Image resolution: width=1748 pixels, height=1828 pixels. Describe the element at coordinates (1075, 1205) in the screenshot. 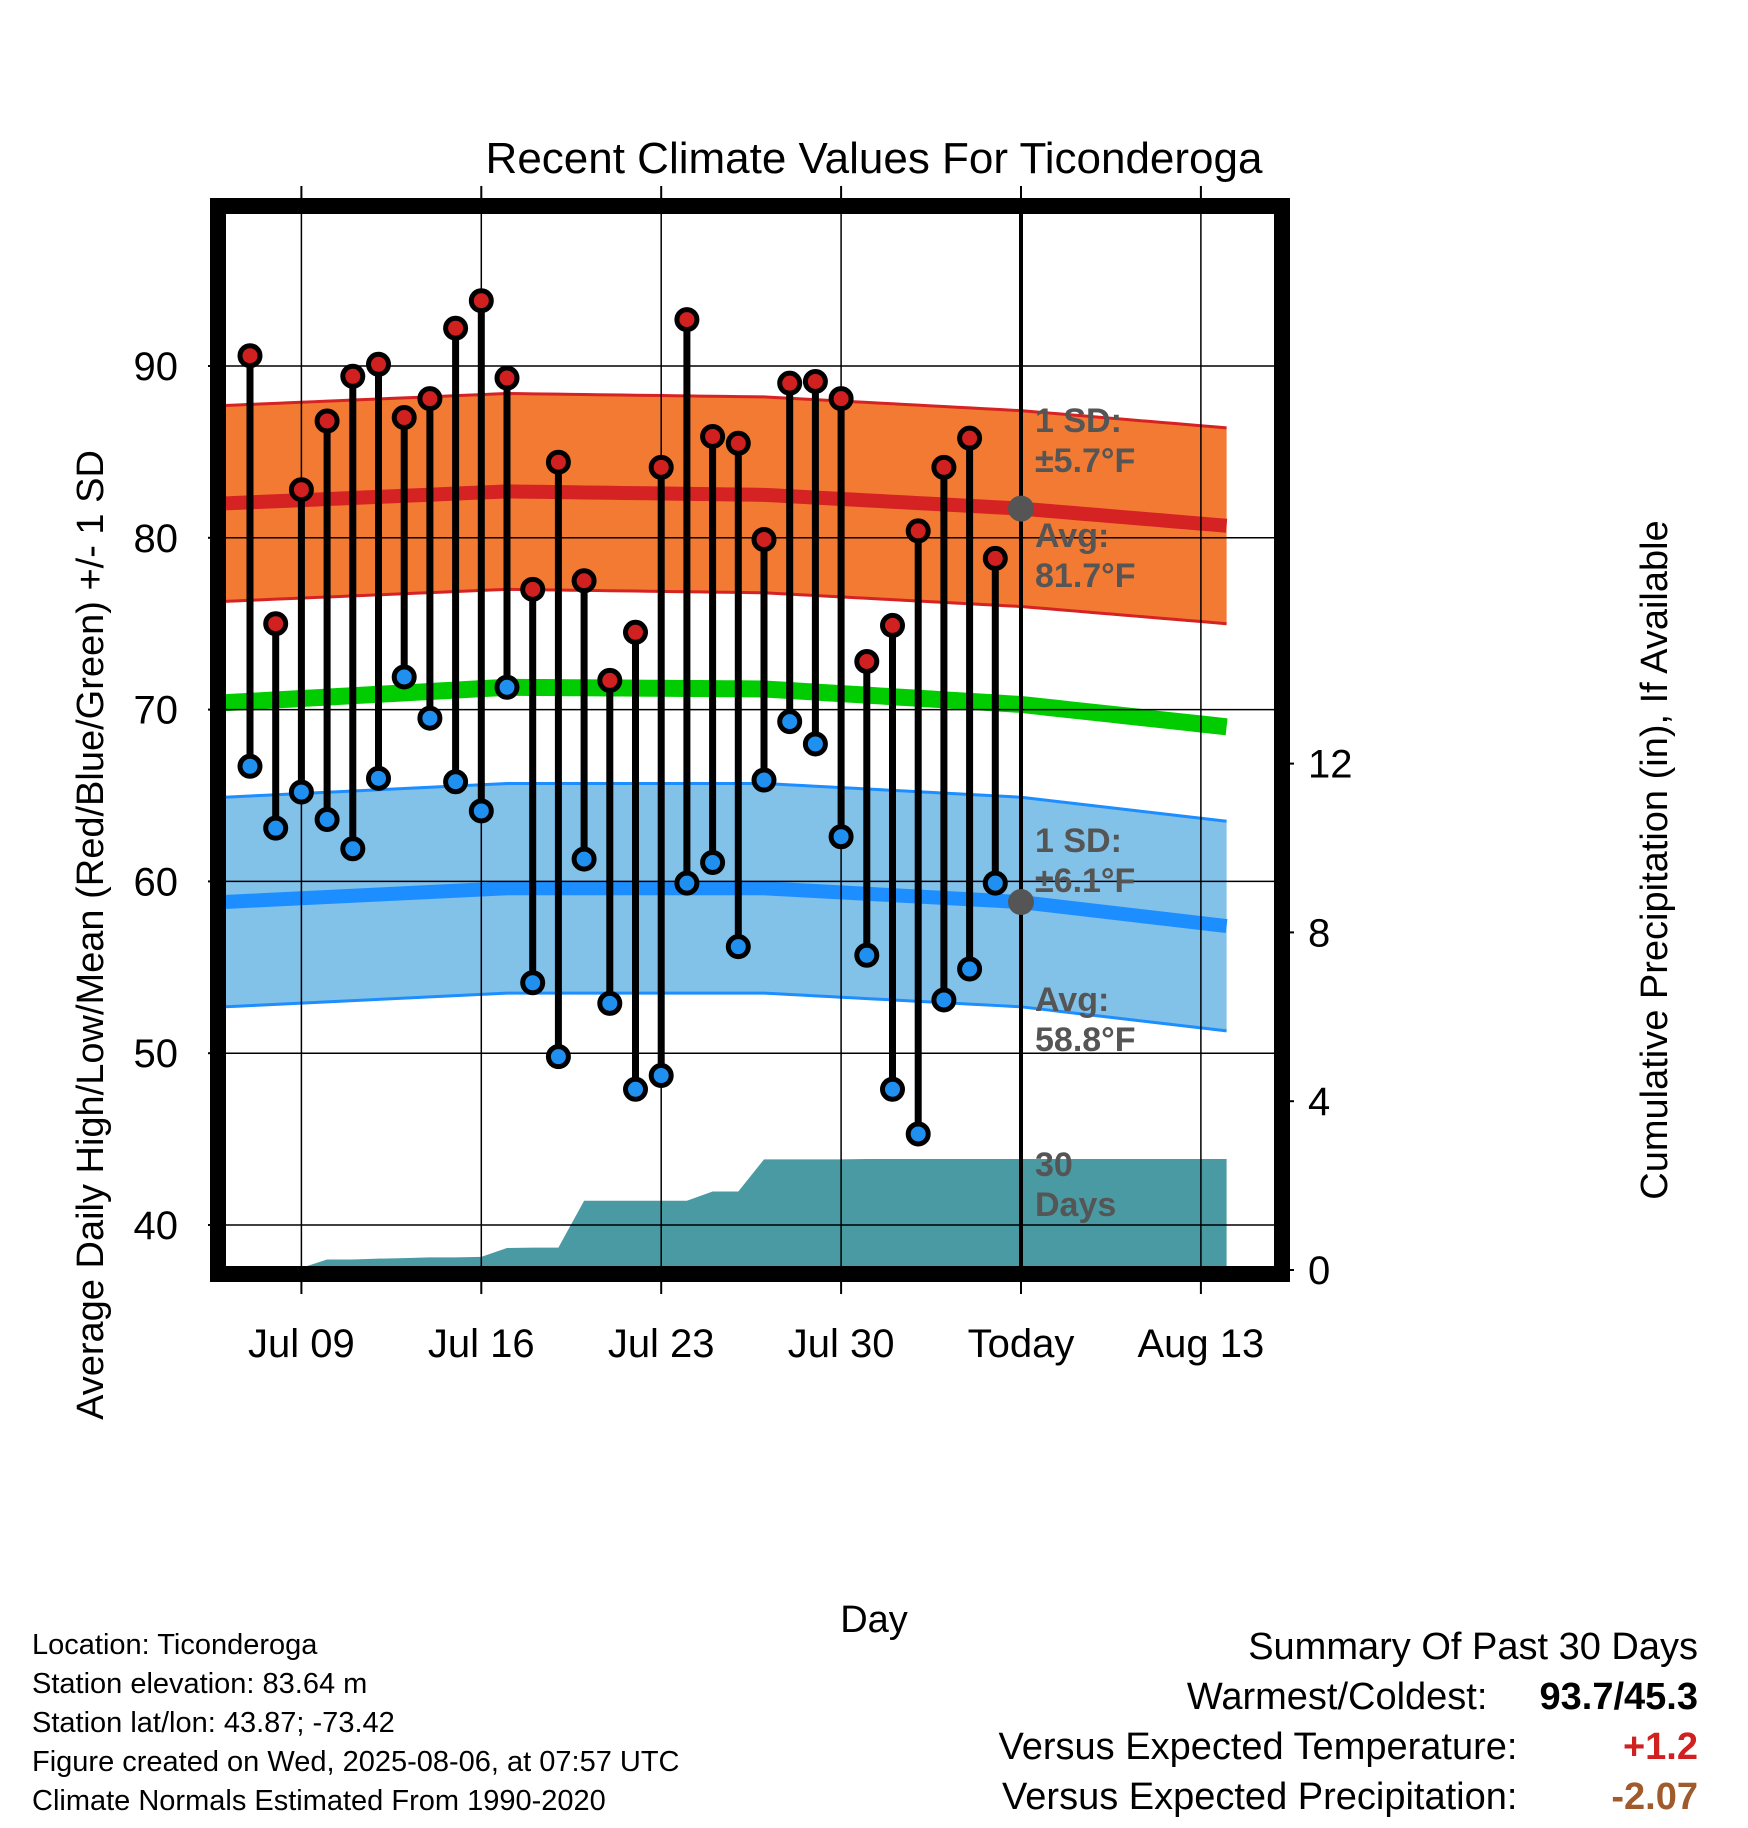

I see `days-word-label: Days` at that location.